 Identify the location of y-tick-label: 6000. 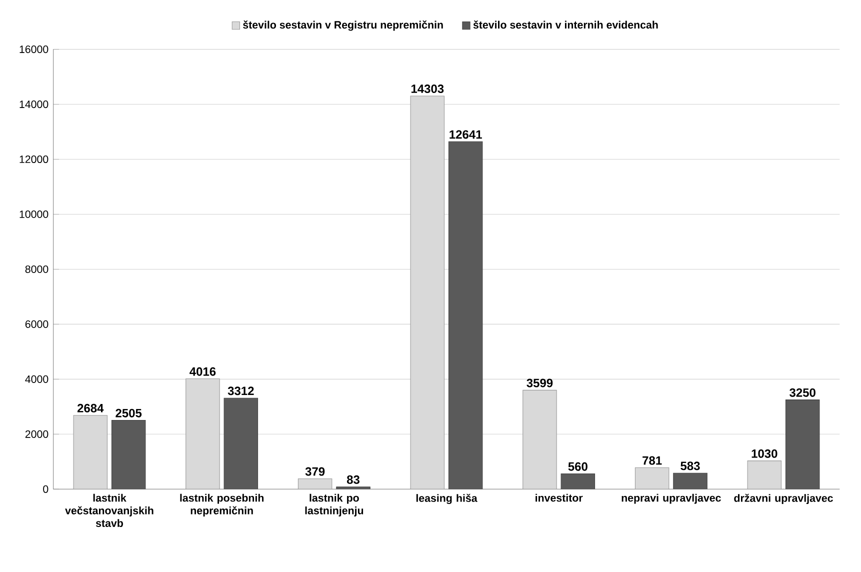
(36, 324).